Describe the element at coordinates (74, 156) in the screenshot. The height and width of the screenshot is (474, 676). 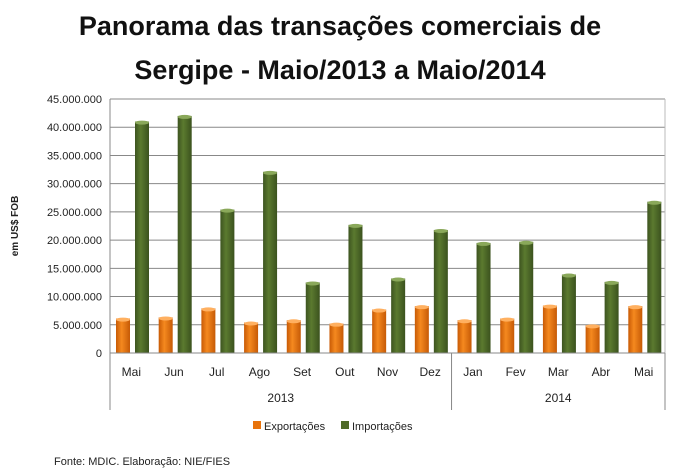
I see `y-tick-label: 35.000.000` at that location.